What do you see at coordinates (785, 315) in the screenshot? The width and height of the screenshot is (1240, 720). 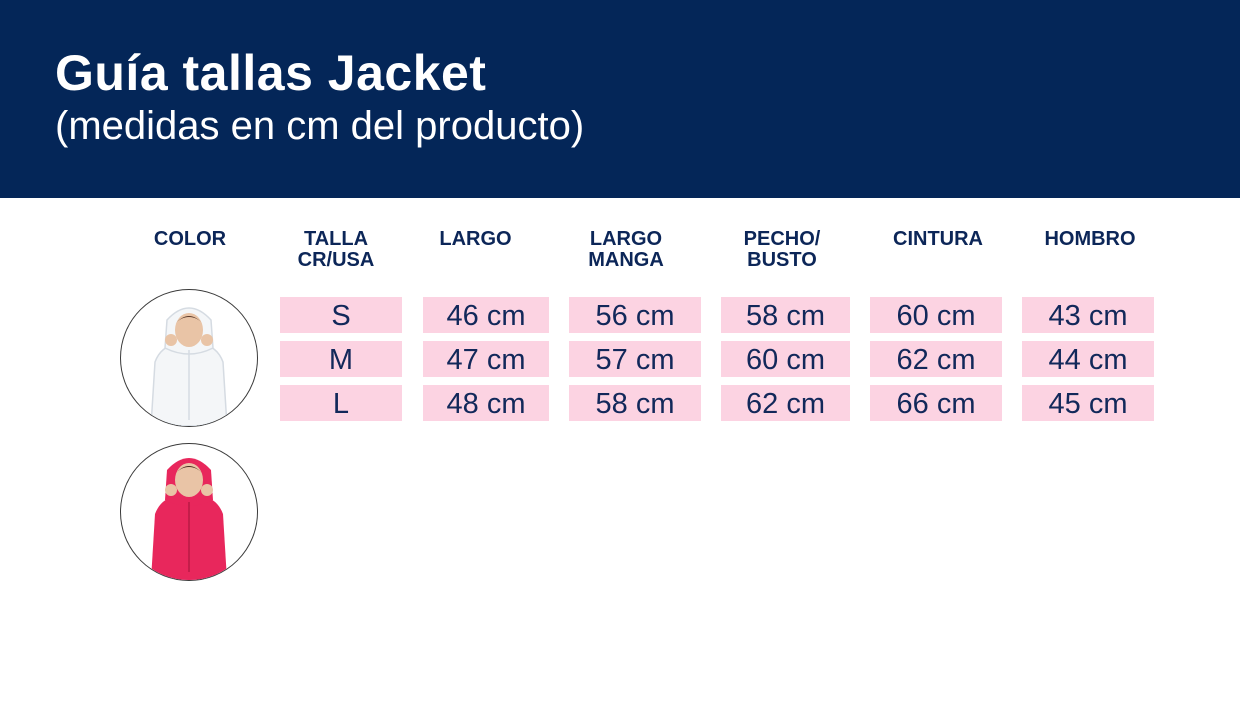 I see `table-cell-pecho: 58 cm` at bounding box center [785, 315].